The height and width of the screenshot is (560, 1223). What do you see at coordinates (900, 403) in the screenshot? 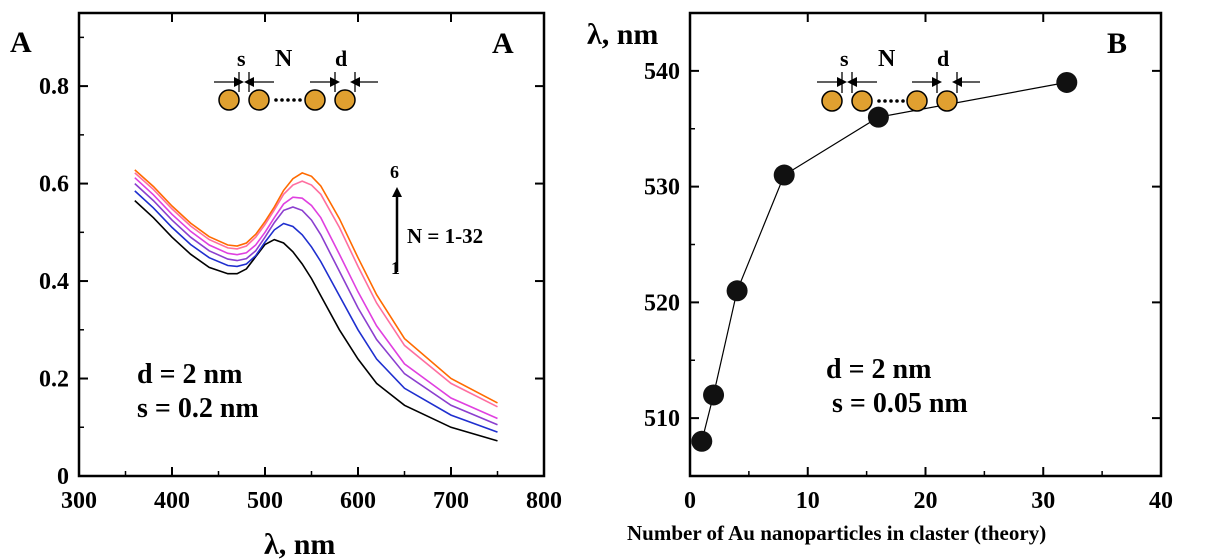
I see `param-s-b: s = 0.05 nm` at bounding box center [900, 403].